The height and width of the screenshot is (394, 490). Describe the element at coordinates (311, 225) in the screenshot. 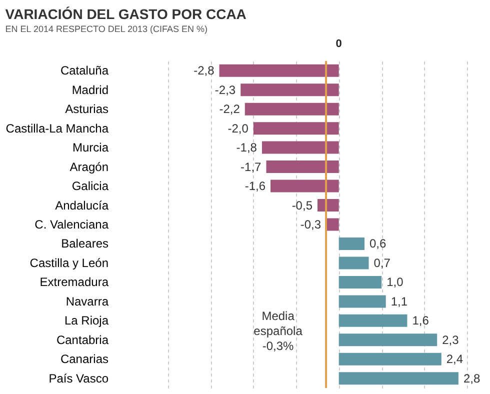

I see `data-label: -0,3` at that location.